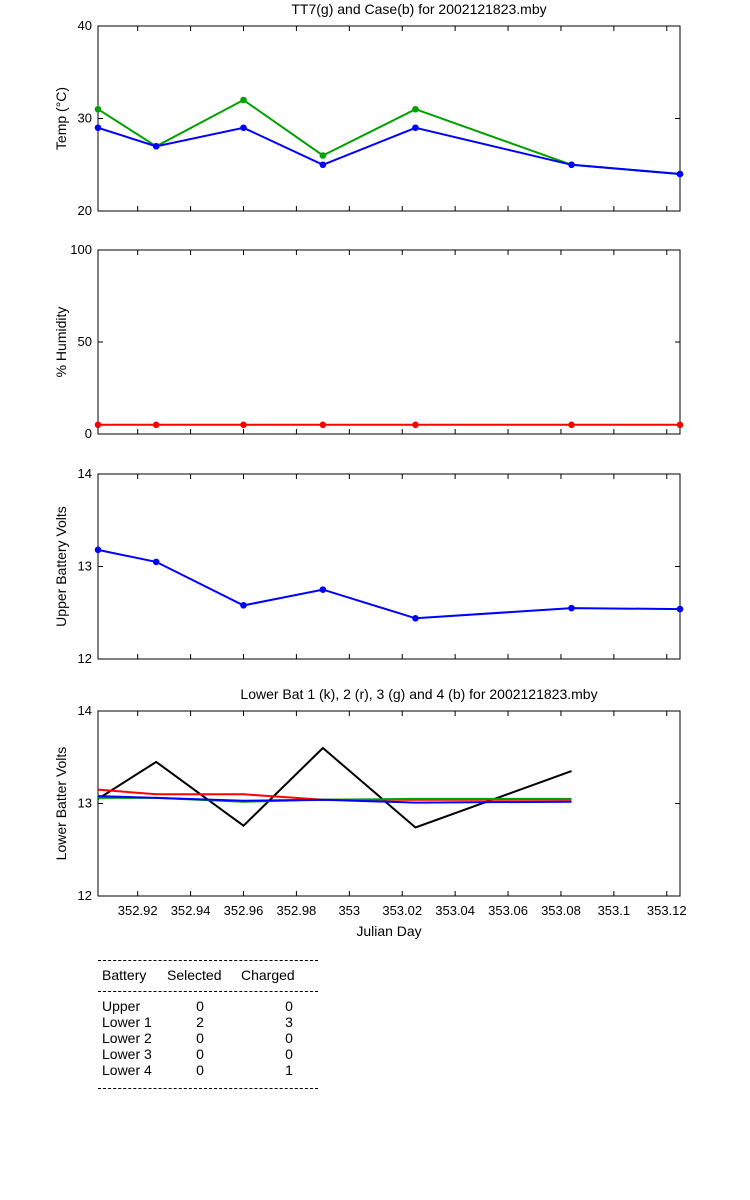 This screenshot has height=1200, width=750. I want to click on y-tick-label: 100, so click(81, 249).